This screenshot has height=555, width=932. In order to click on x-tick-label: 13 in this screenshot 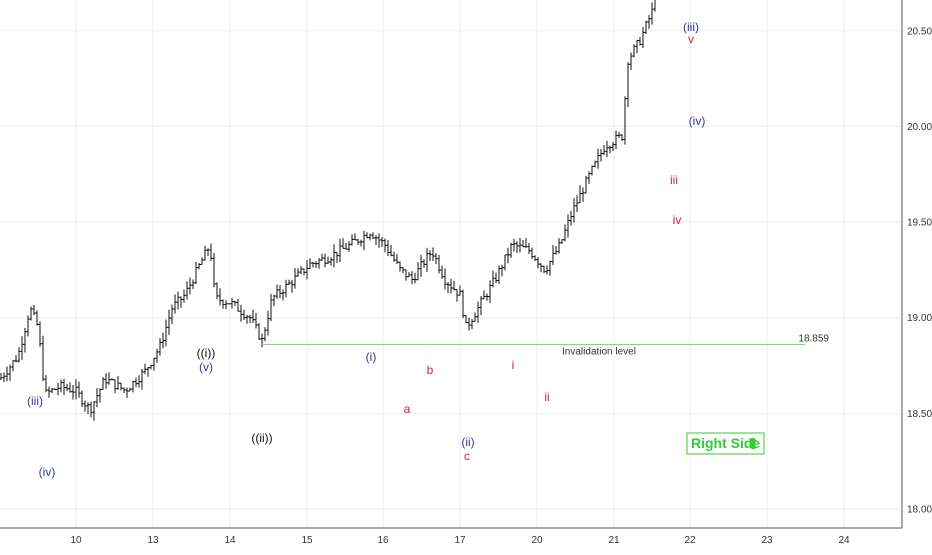, I will do `click(153, 540)`.